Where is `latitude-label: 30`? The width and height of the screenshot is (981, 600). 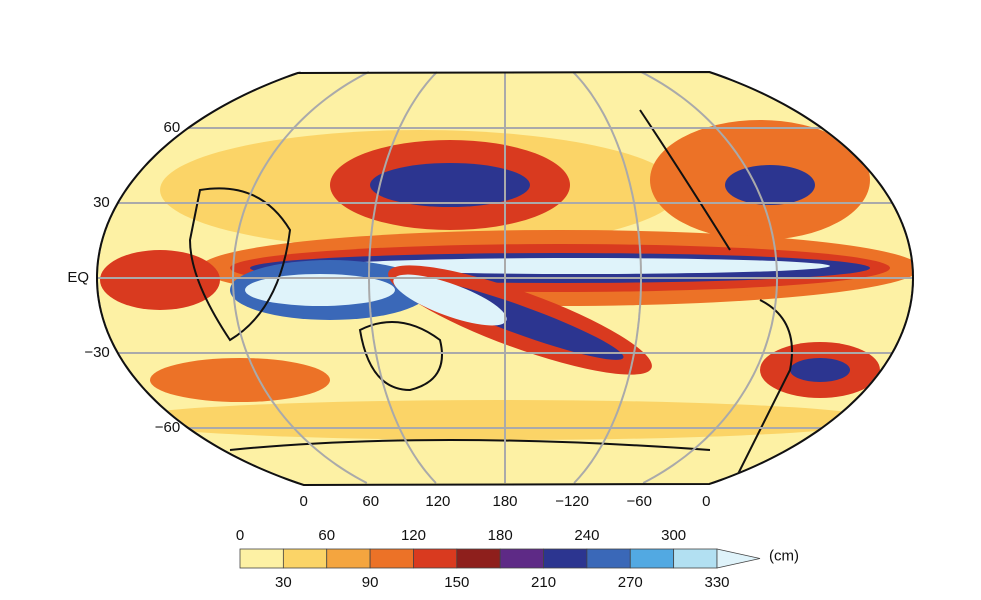 latitude-label: 30 is located at coordinates (101, 202).